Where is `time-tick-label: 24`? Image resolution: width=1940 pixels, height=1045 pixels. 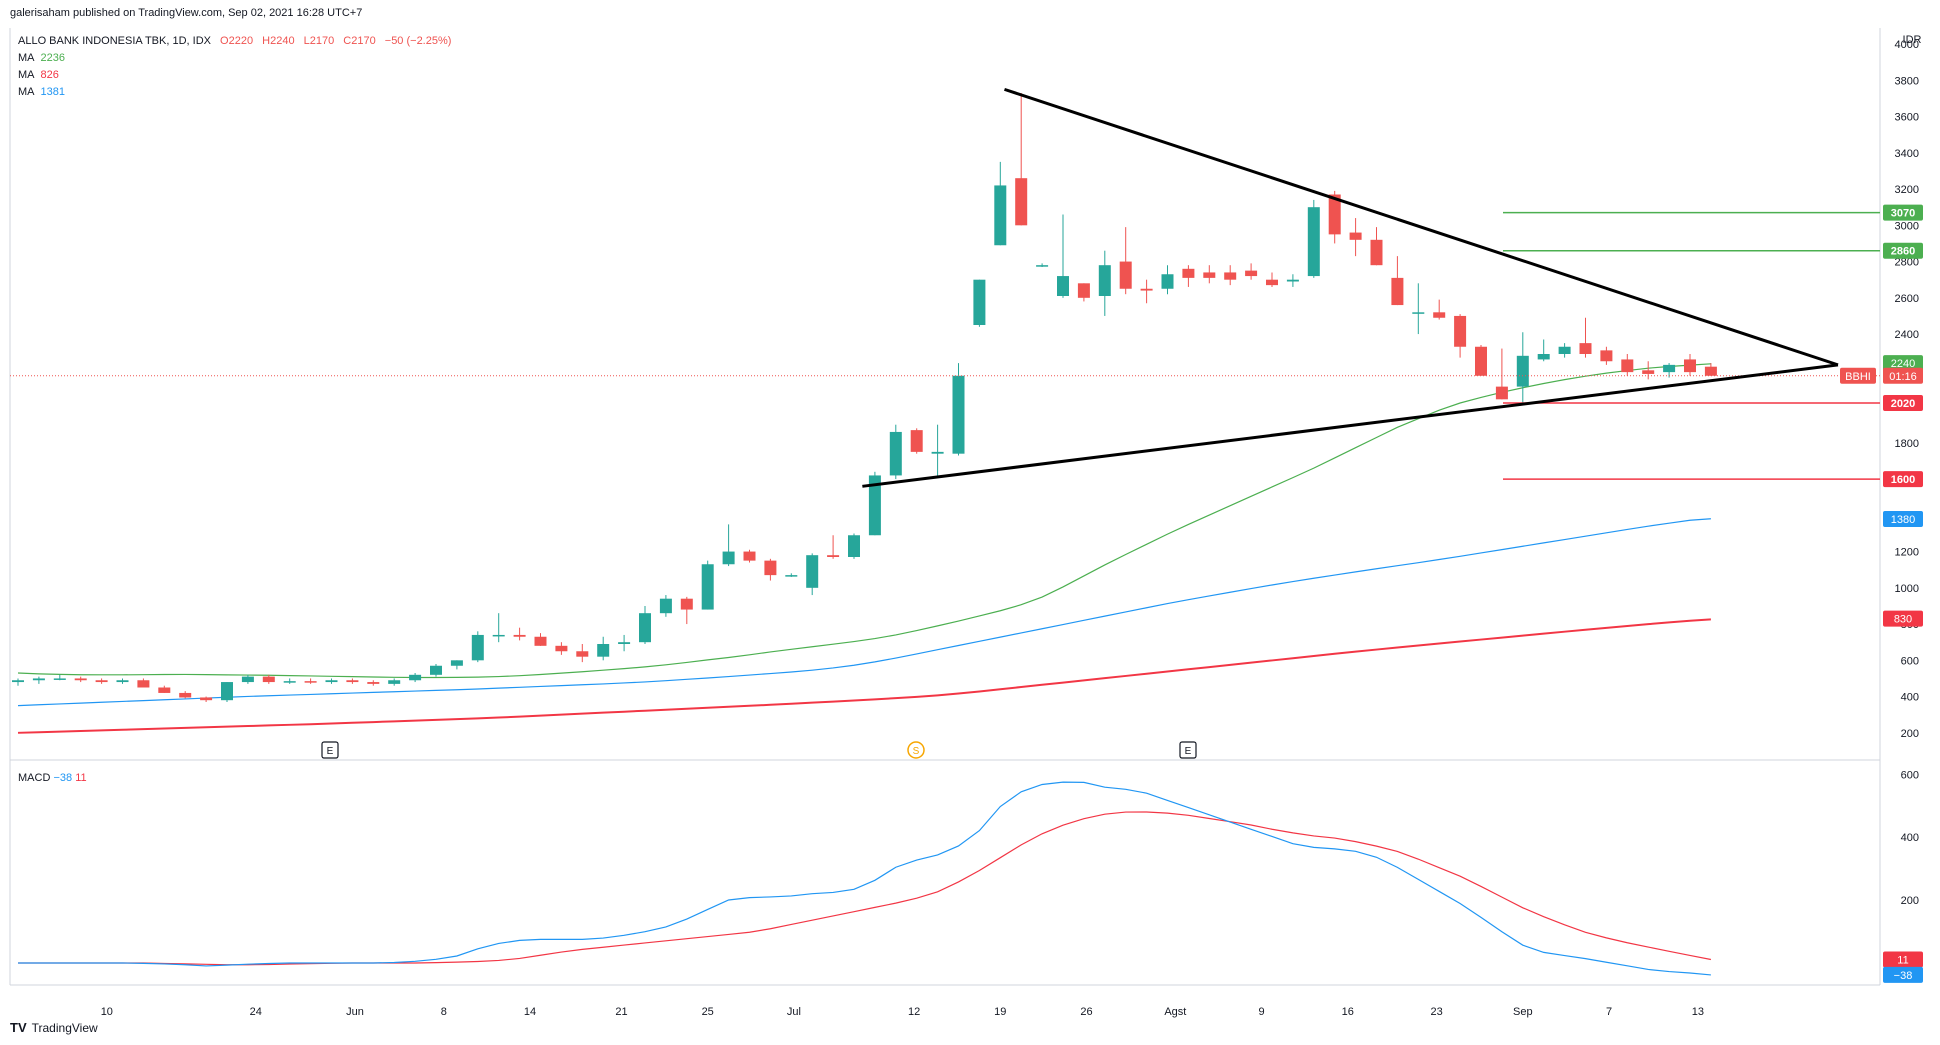 time-tick-label: 24 is located at coordinates (256, 1012).